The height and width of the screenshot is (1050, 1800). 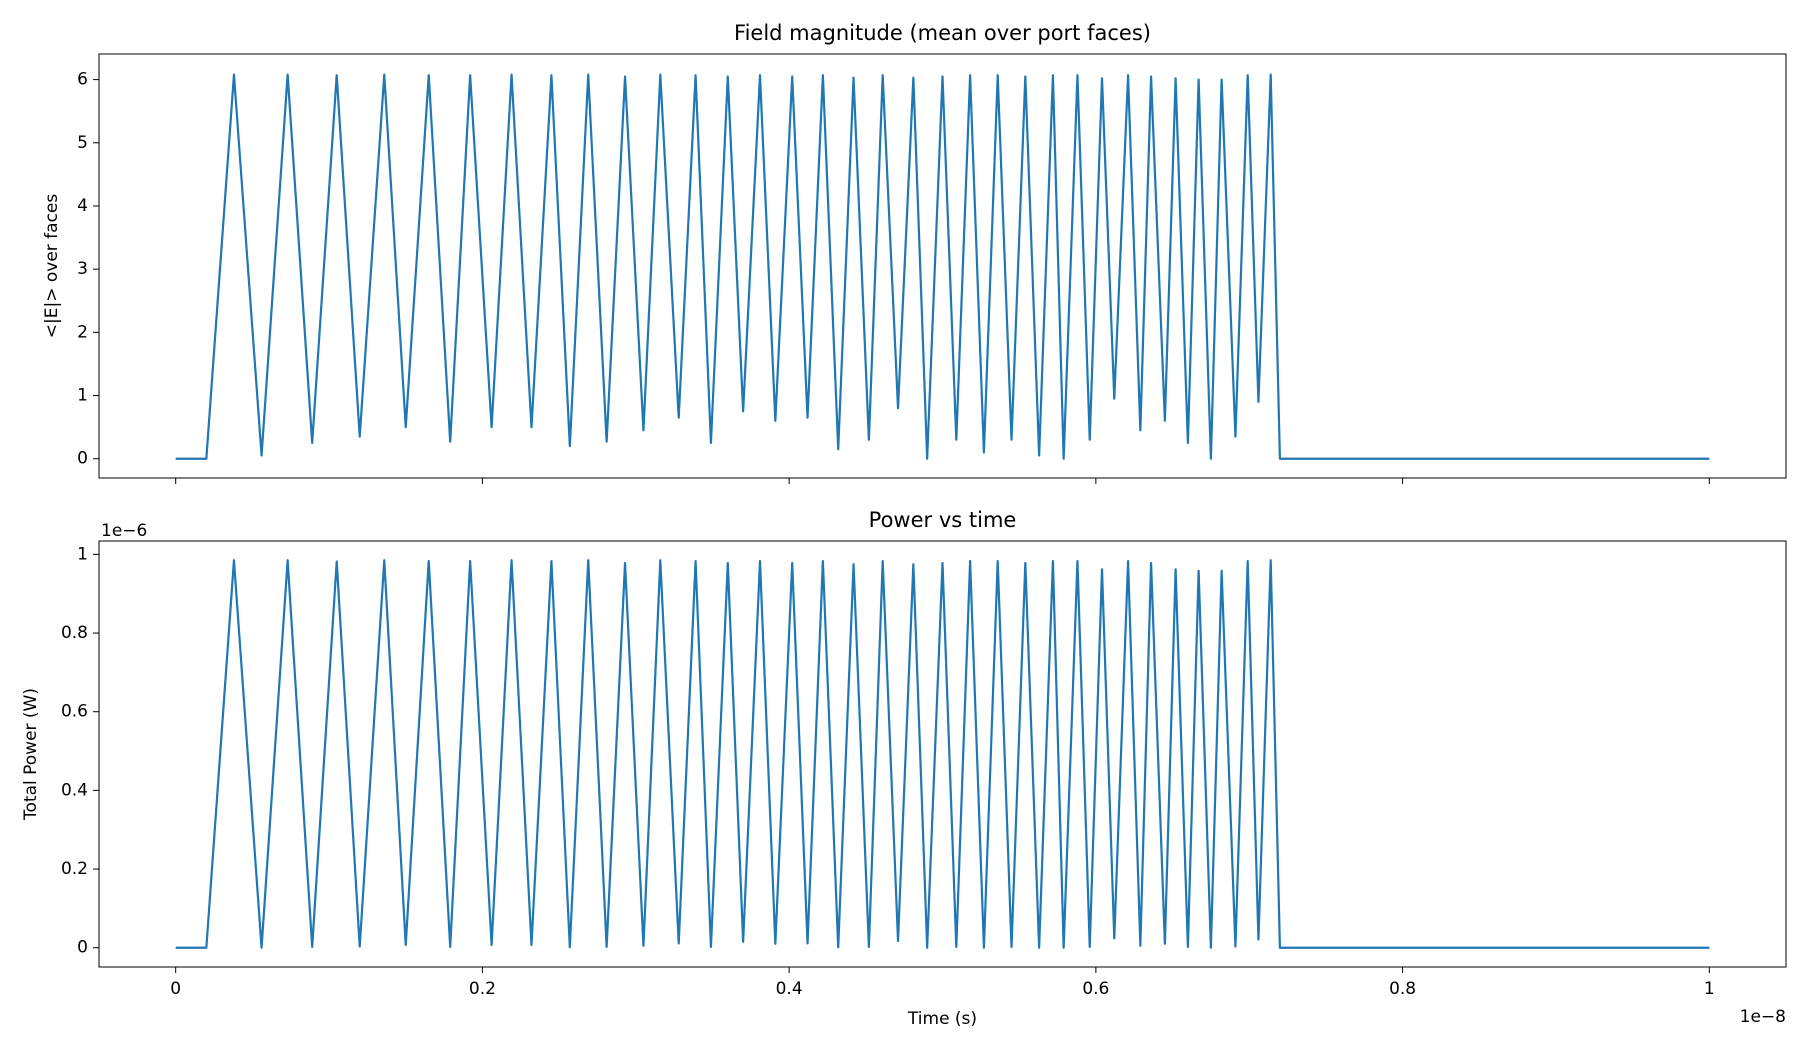 I want to click on y-tick-label: 3, so click(x=82, y=269).